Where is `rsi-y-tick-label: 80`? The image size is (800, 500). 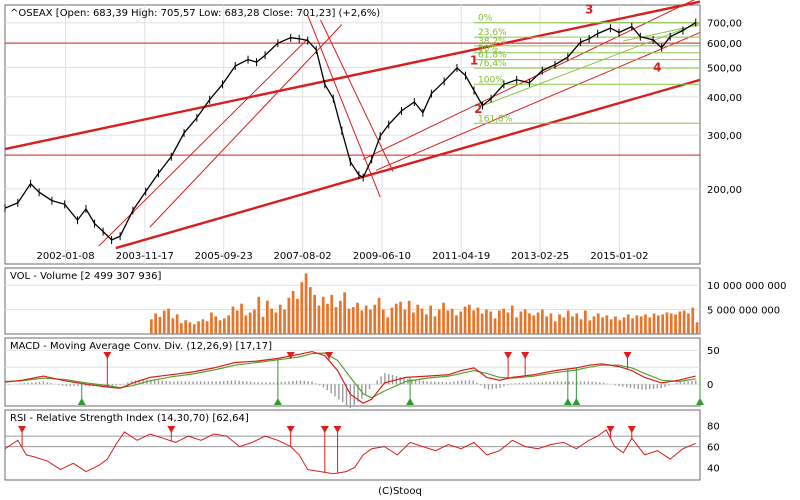 rsi-y-tick-label: 80 is located at coordinates (713, 427).